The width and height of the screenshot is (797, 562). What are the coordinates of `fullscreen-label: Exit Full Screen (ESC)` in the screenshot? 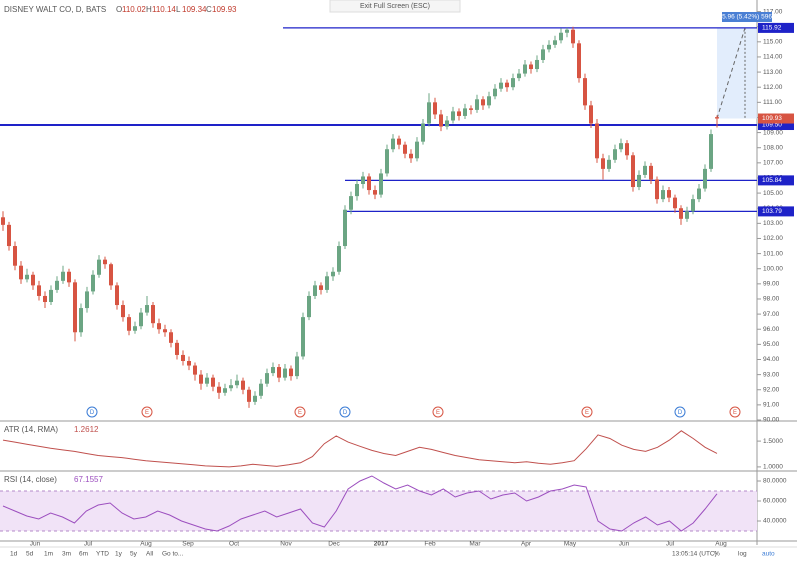 It's located at (395, 6).